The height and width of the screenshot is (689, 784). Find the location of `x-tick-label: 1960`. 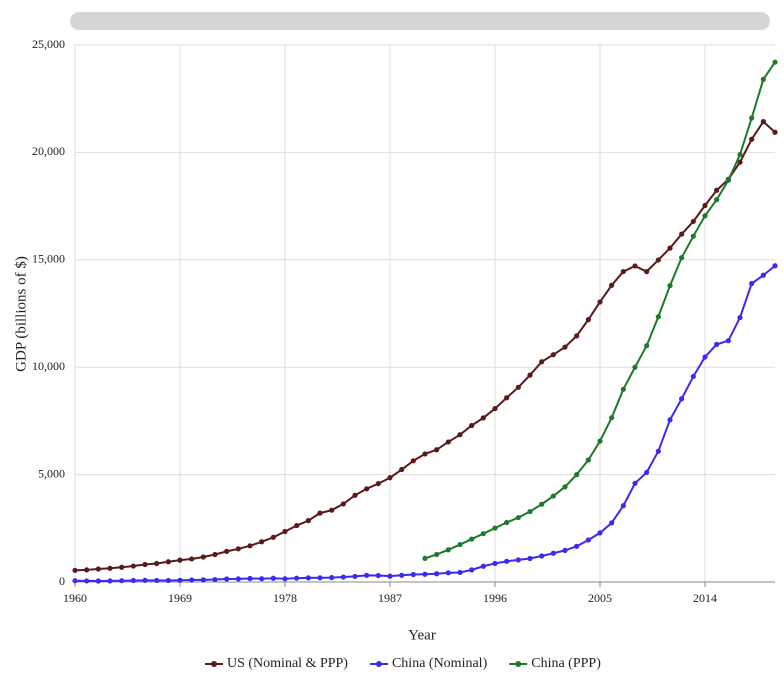

x-tick-label: 1960 is located at coordinates (75, 598).